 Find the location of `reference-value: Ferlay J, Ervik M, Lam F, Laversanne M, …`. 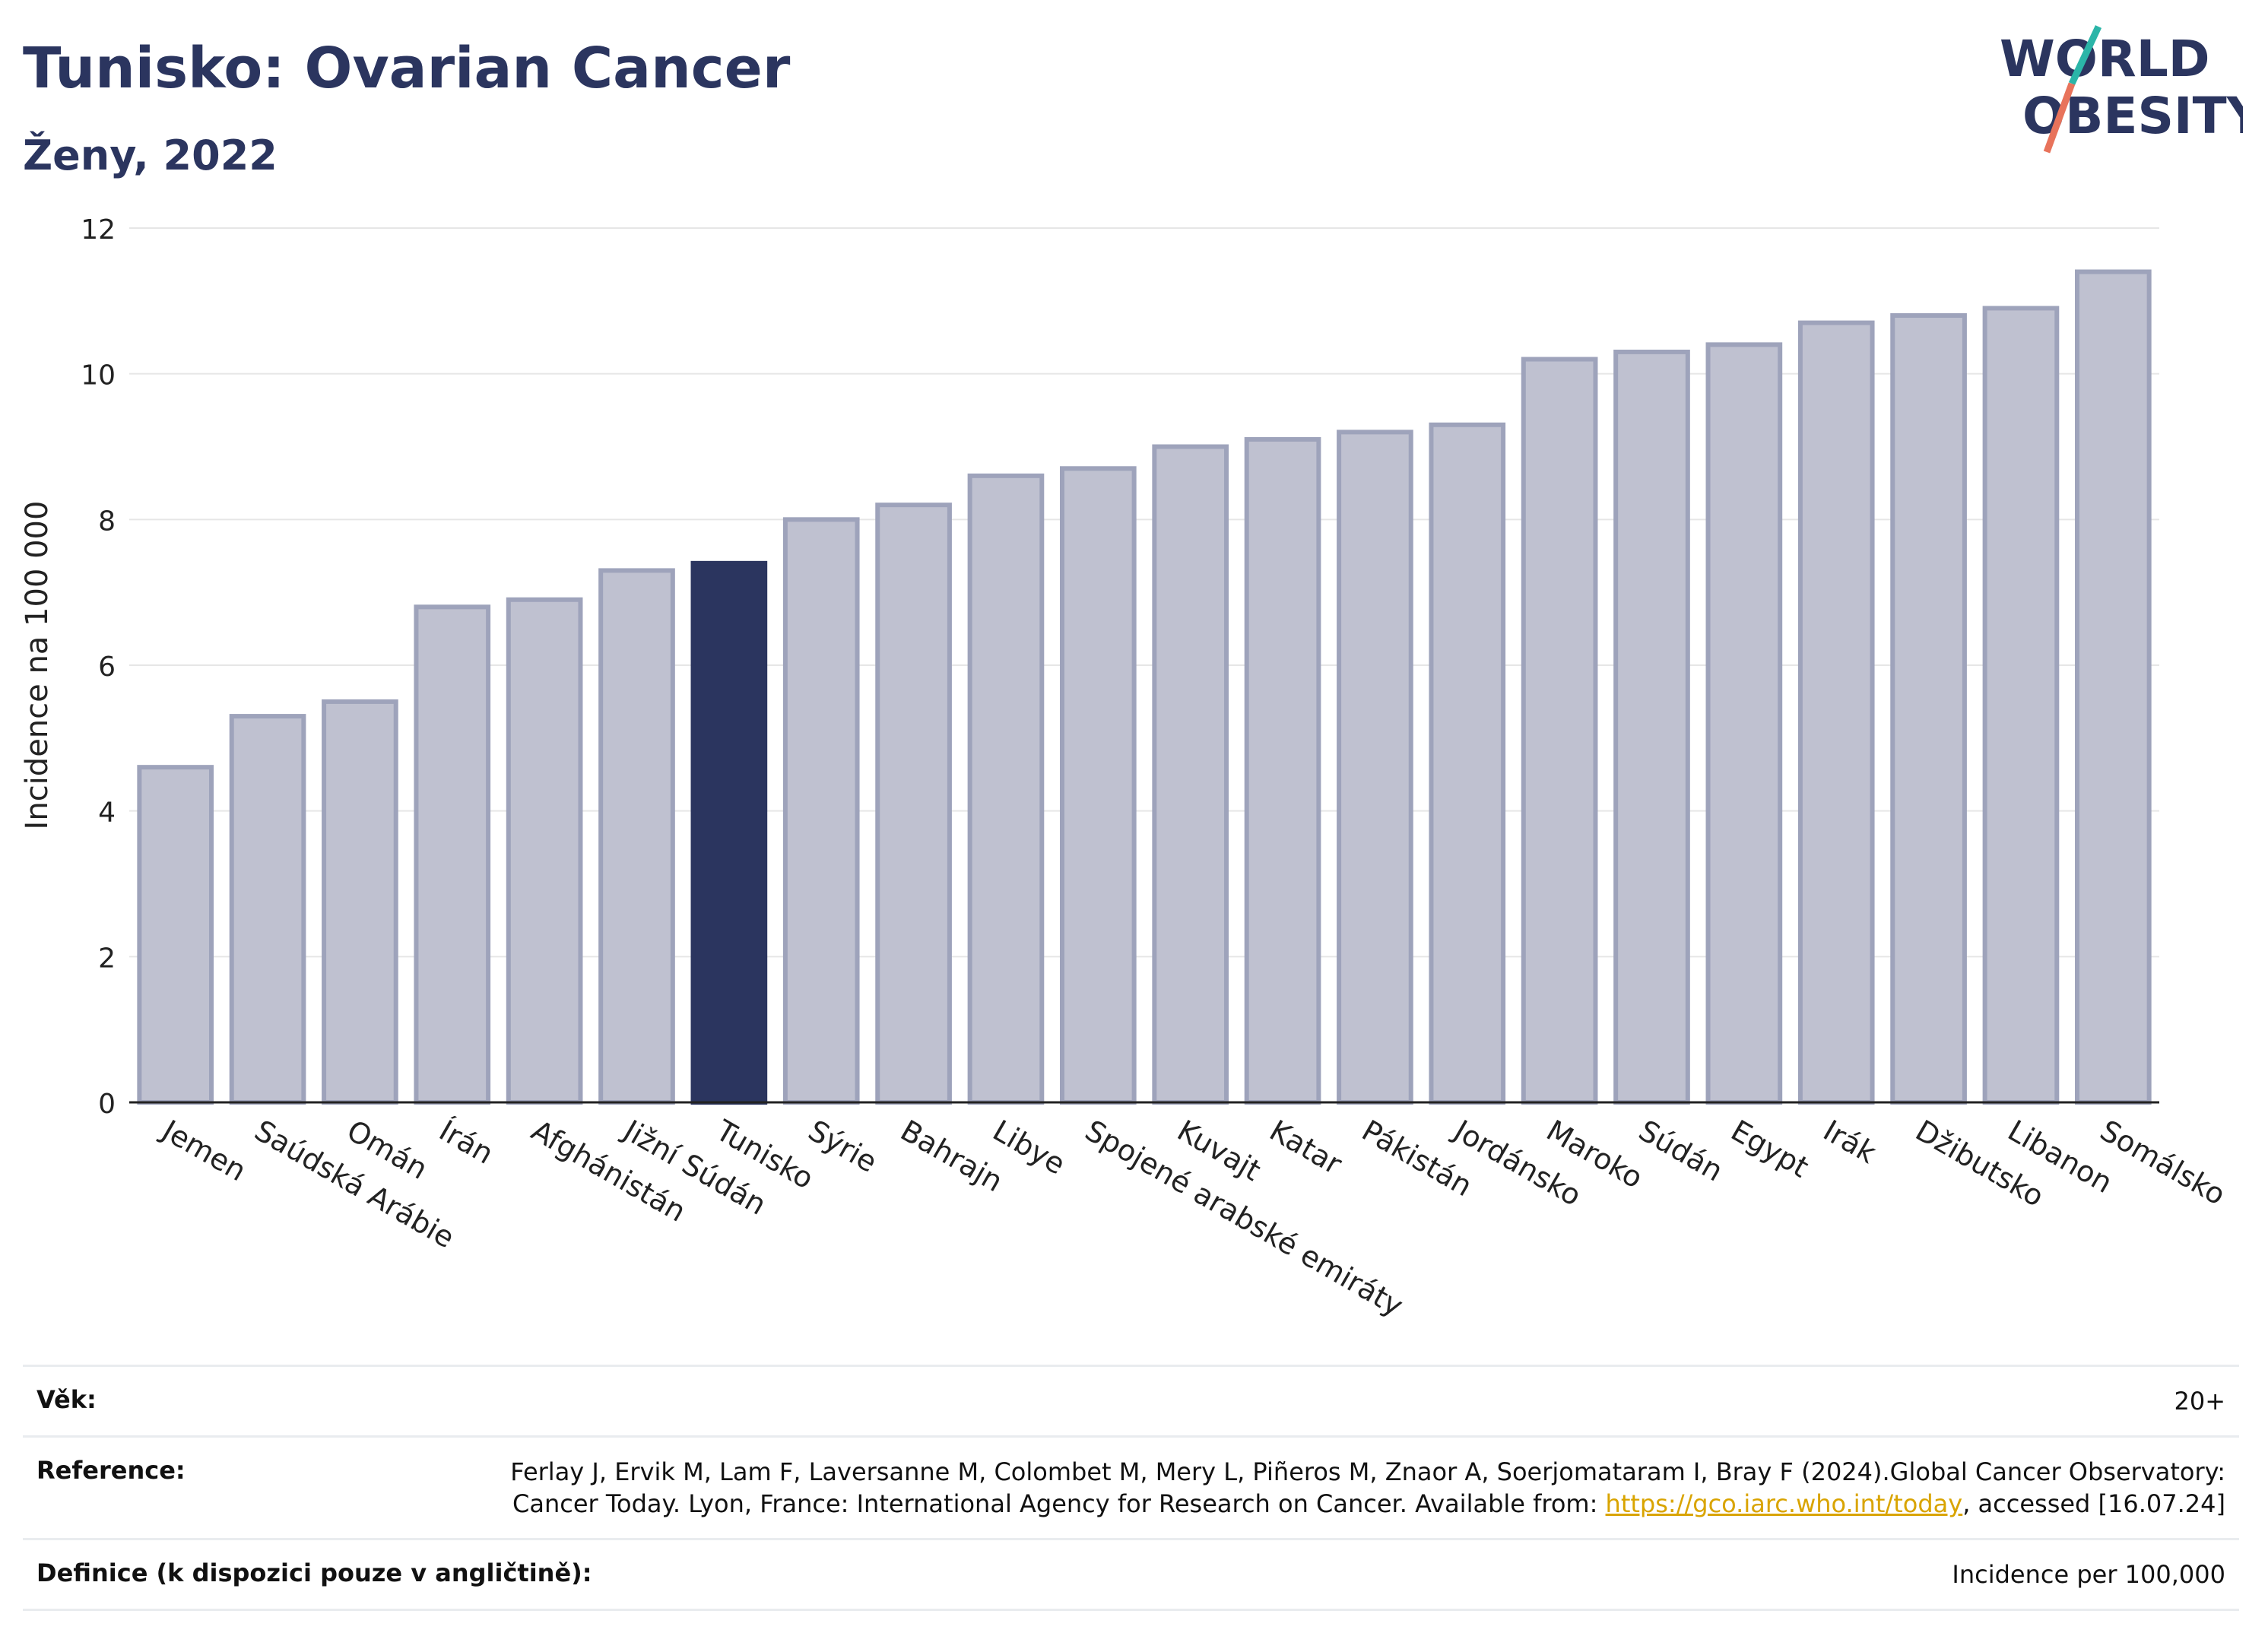

reference-value: Ferlay J, Ervik M, Lam F, Laversanne M, … is located at coordinates (1351, 1488).